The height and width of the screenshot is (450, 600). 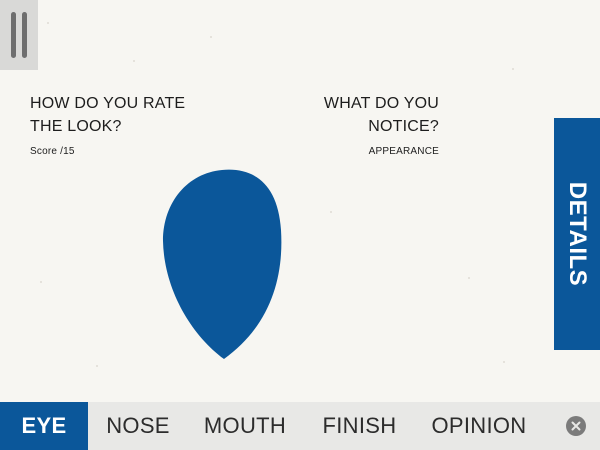 I want to click on notice-question: WHAT DO YOU NOTICE? APPEARANCE, so click(x=359, y=124).